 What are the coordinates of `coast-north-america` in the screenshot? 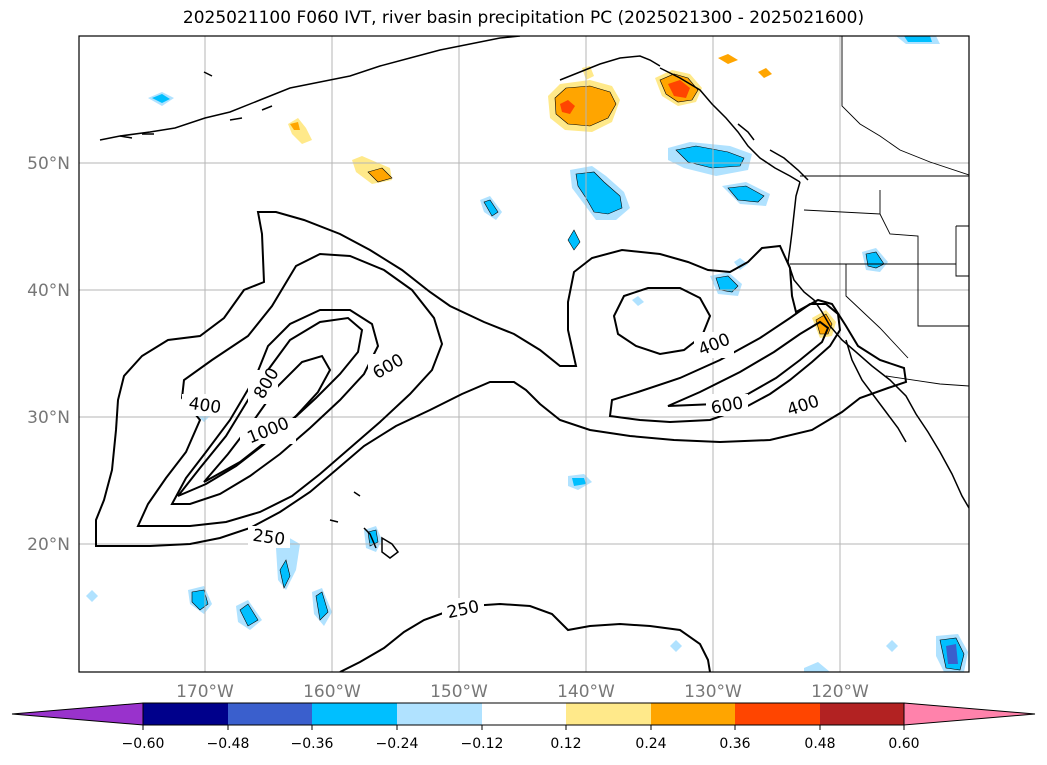 It's located at (878, 345).